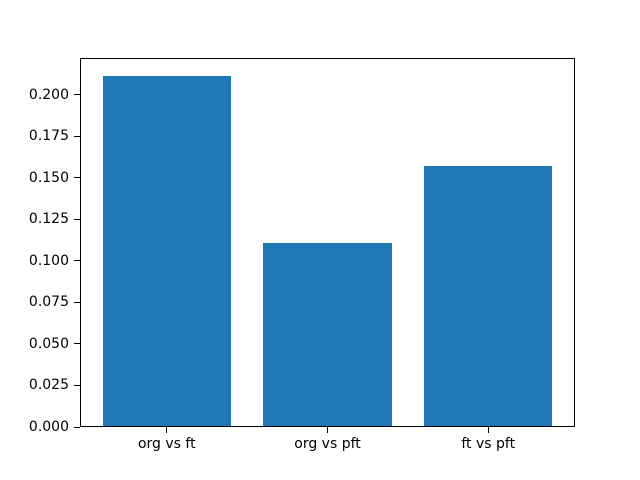  I want to click on bar-ft-vs-pft, so click(488, 296).